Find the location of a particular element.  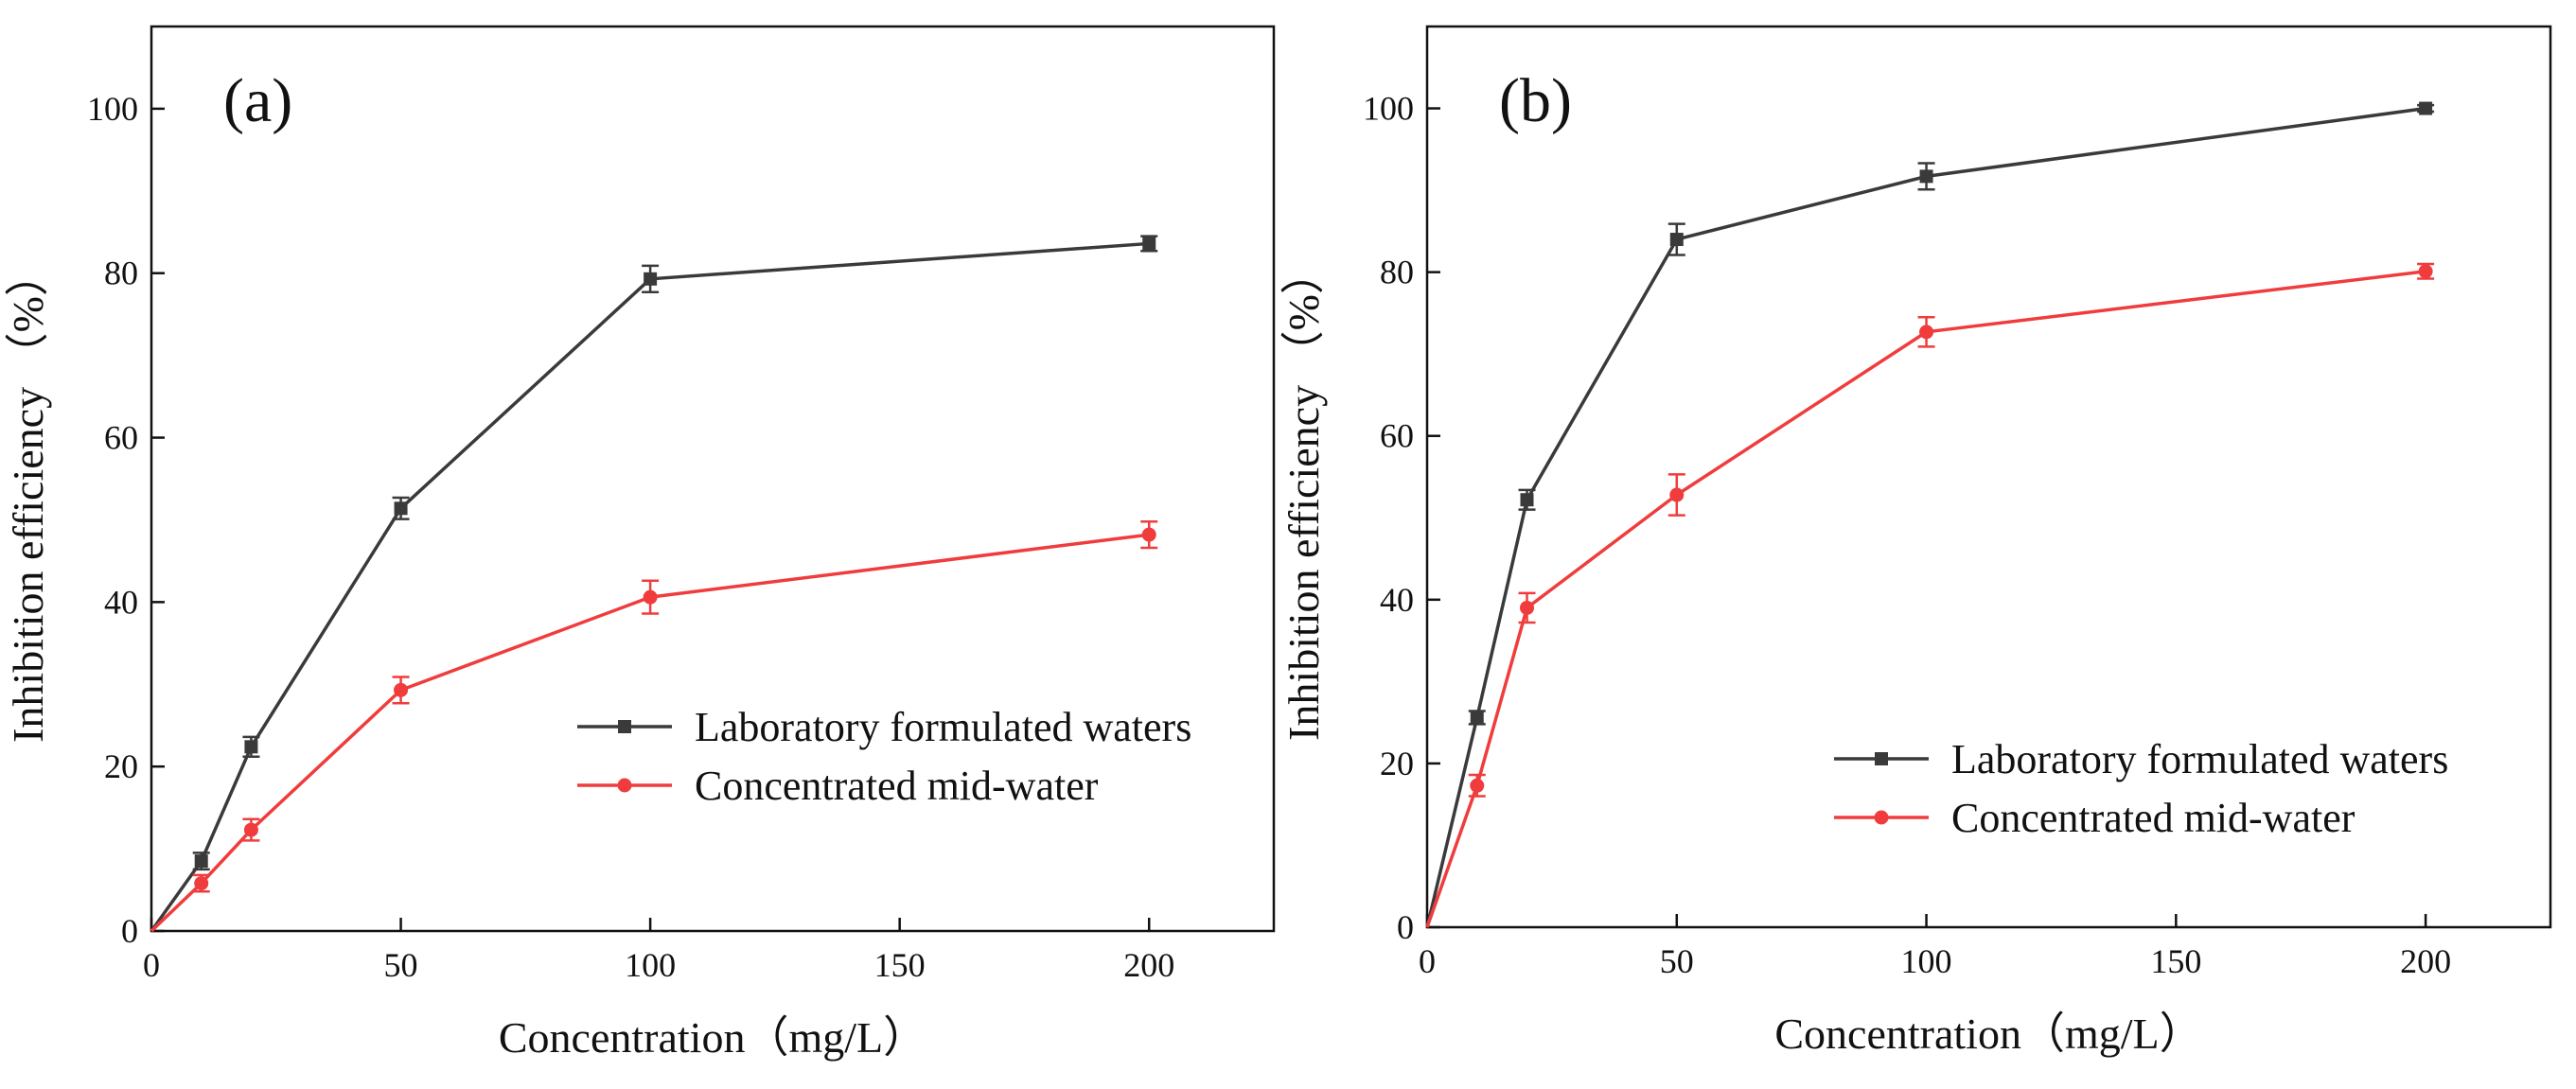

series-concentrated-mid-water is located at coordinates (654, 726).